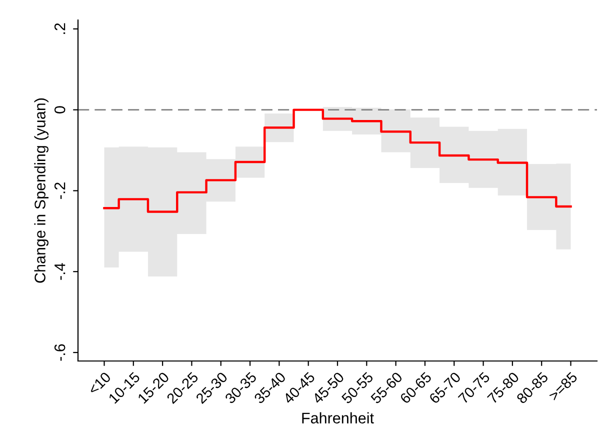 This screenshot has height=443, width=607. Describe the element at coordinates (41, 190) in the screenshot. I see `y-axis-title: Change in Spending (yuan)` at that location.